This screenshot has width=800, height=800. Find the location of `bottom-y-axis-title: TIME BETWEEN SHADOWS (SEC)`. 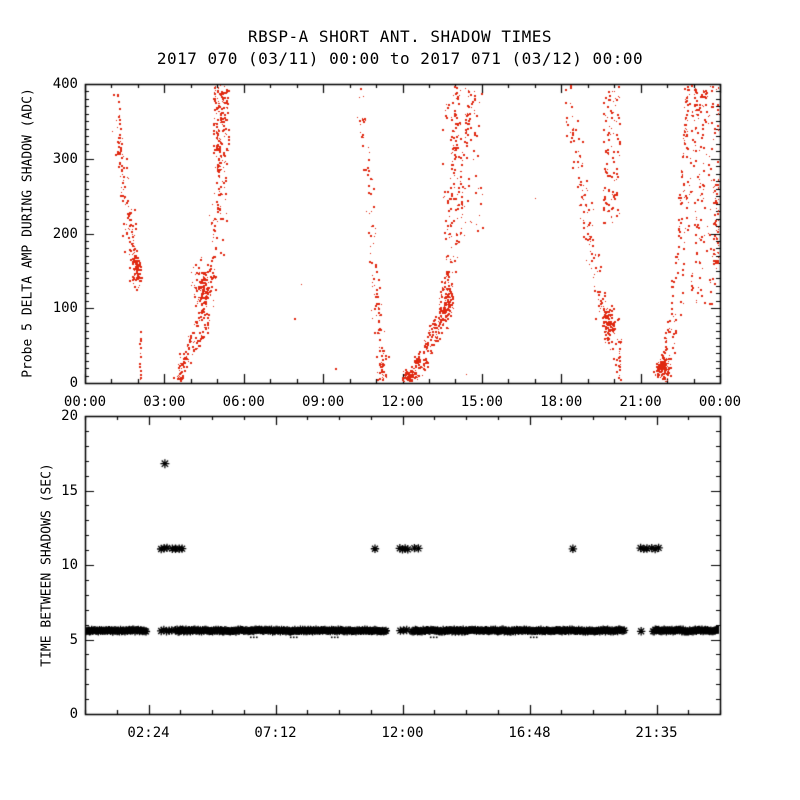

bottom-y-axis-title: TIME BETWEEN SHADOWS (SEC) is located at coordinates (47, 565).